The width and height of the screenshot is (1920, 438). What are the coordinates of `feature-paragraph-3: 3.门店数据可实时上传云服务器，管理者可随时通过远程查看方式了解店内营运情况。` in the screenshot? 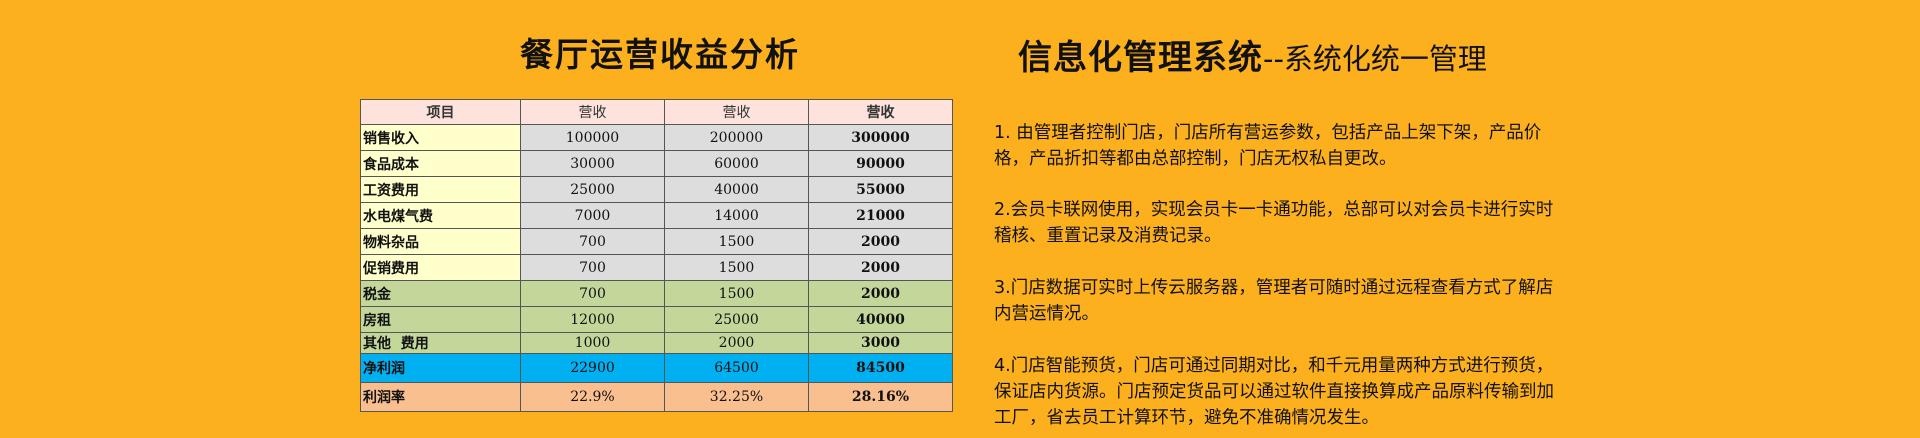 It's located at (1274, 301).